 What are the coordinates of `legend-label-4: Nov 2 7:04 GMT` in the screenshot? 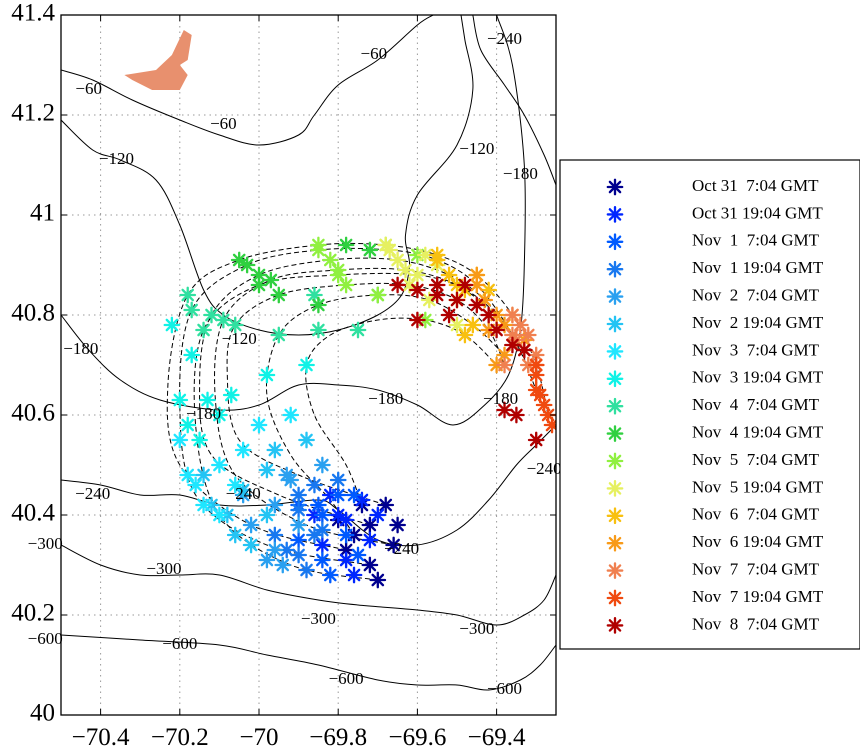 It's located at (756, 295).